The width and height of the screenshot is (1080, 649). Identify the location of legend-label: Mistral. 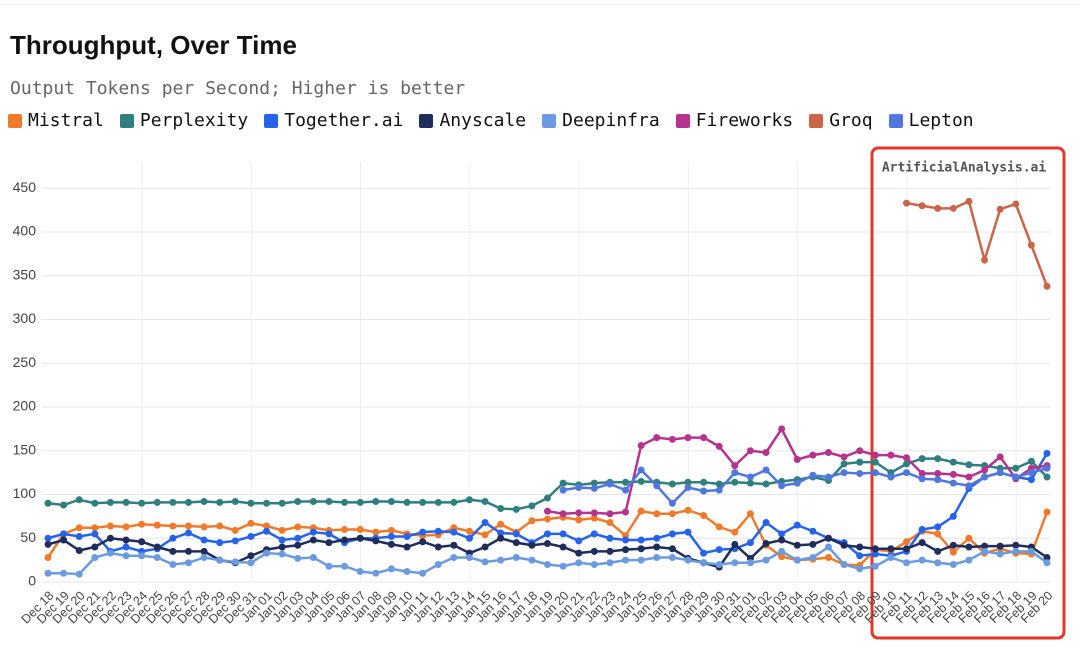
(66, 120).